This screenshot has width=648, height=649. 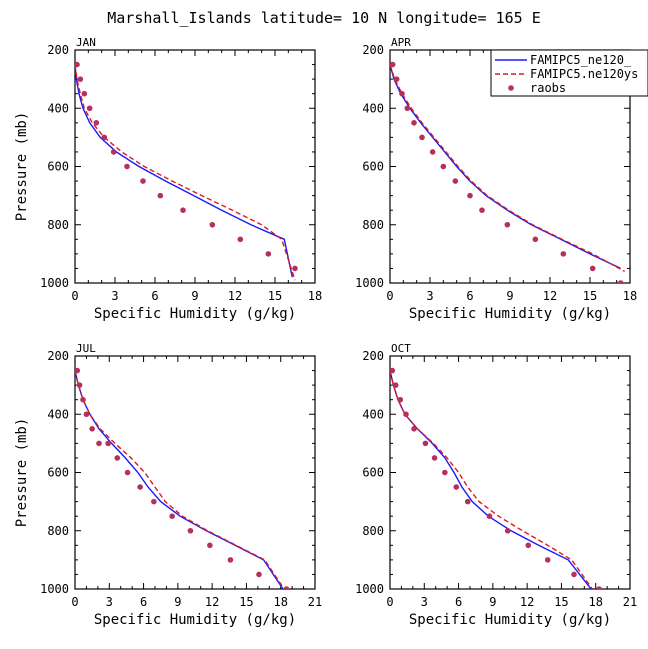 What do you see at coordinates (511, 88) in the screenshot?
I see `legend-dot` at bounding box center [511, 88].